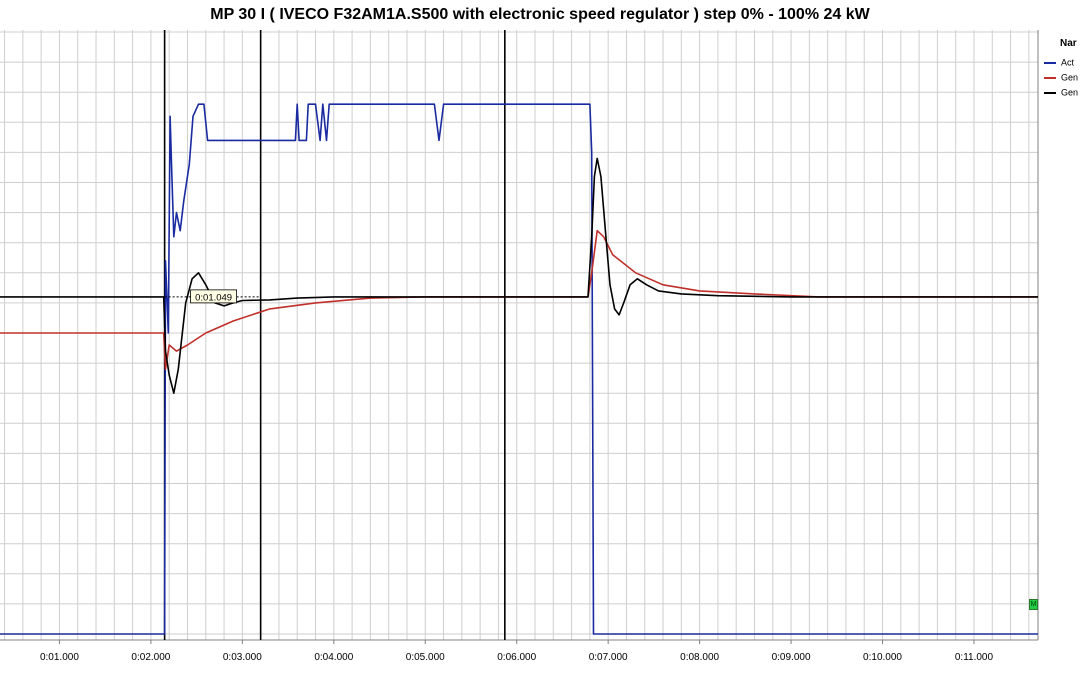 This screenshot has height=675, width=1080. Describe the element at coordinates (1068, 43) in the screenshot. I see `legend-header: Nar` at that location.